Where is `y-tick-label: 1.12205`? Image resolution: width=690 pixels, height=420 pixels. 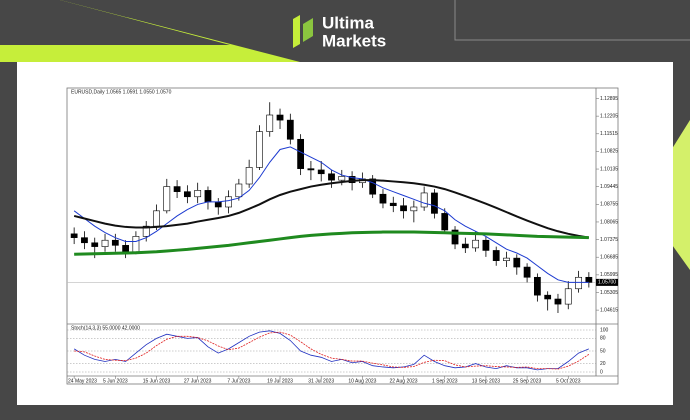
y-tick-label: 1.12205 is located at coordinates (609, 116).